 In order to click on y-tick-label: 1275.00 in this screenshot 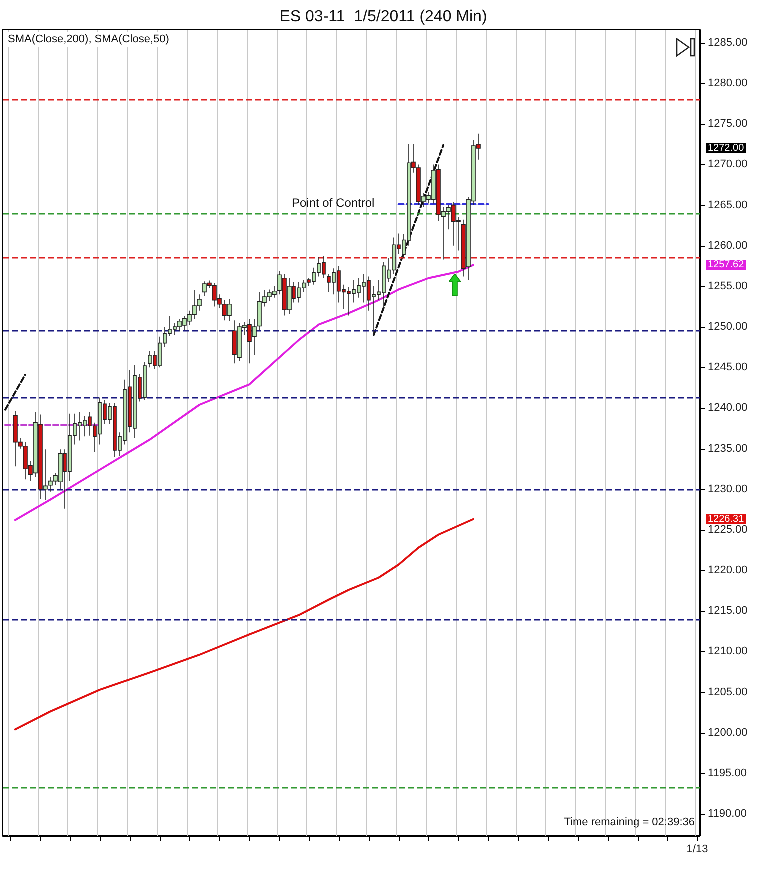, I will do `click(728, 124)`.